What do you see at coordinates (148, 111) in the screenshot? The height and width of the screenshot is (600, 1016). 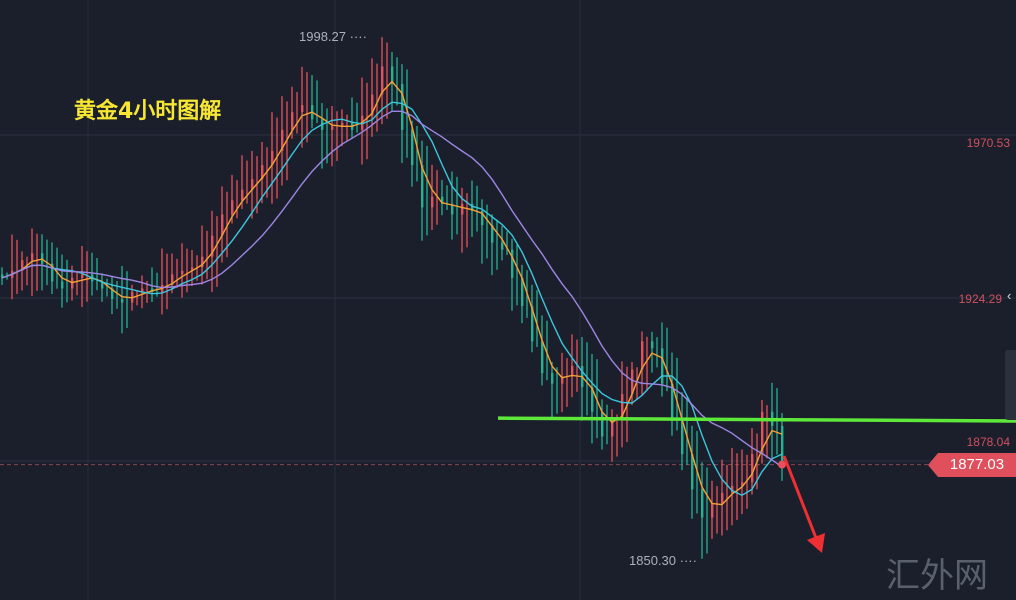 I see `chart-title: 黄金4小时图解` at bounding box center [148, 111].